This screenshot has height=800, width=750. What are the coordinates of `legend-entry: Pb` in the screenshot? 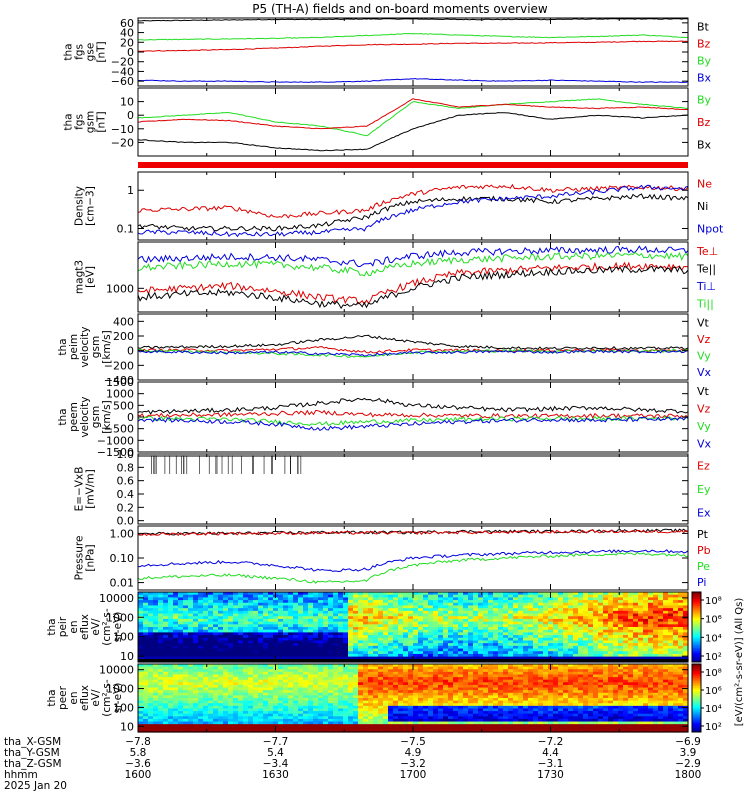 It's located at (704, 550).